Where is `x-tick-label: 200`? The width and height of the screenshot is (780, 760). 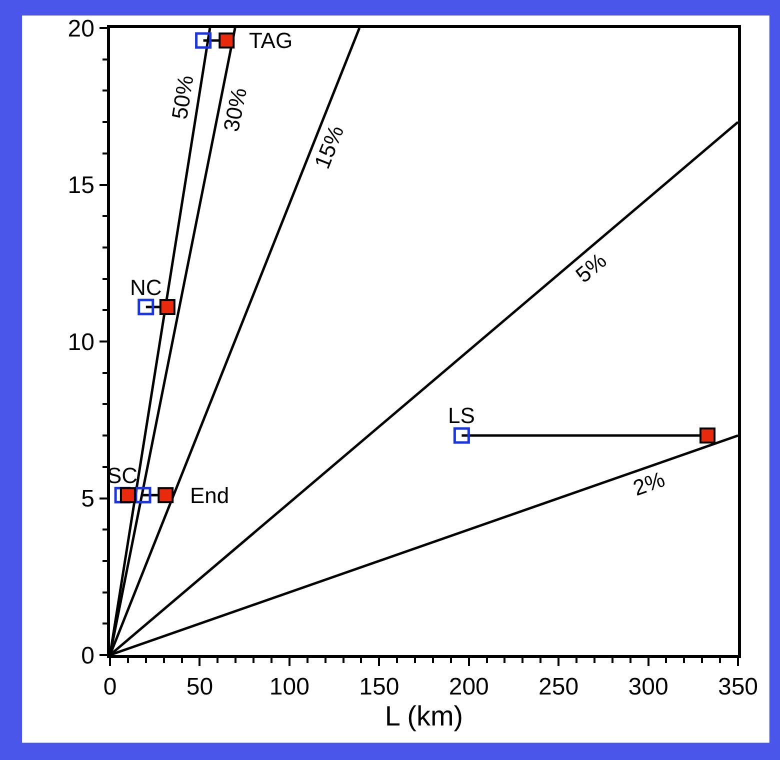 x-tick-label: 200 is located at coordinates (468, 687).